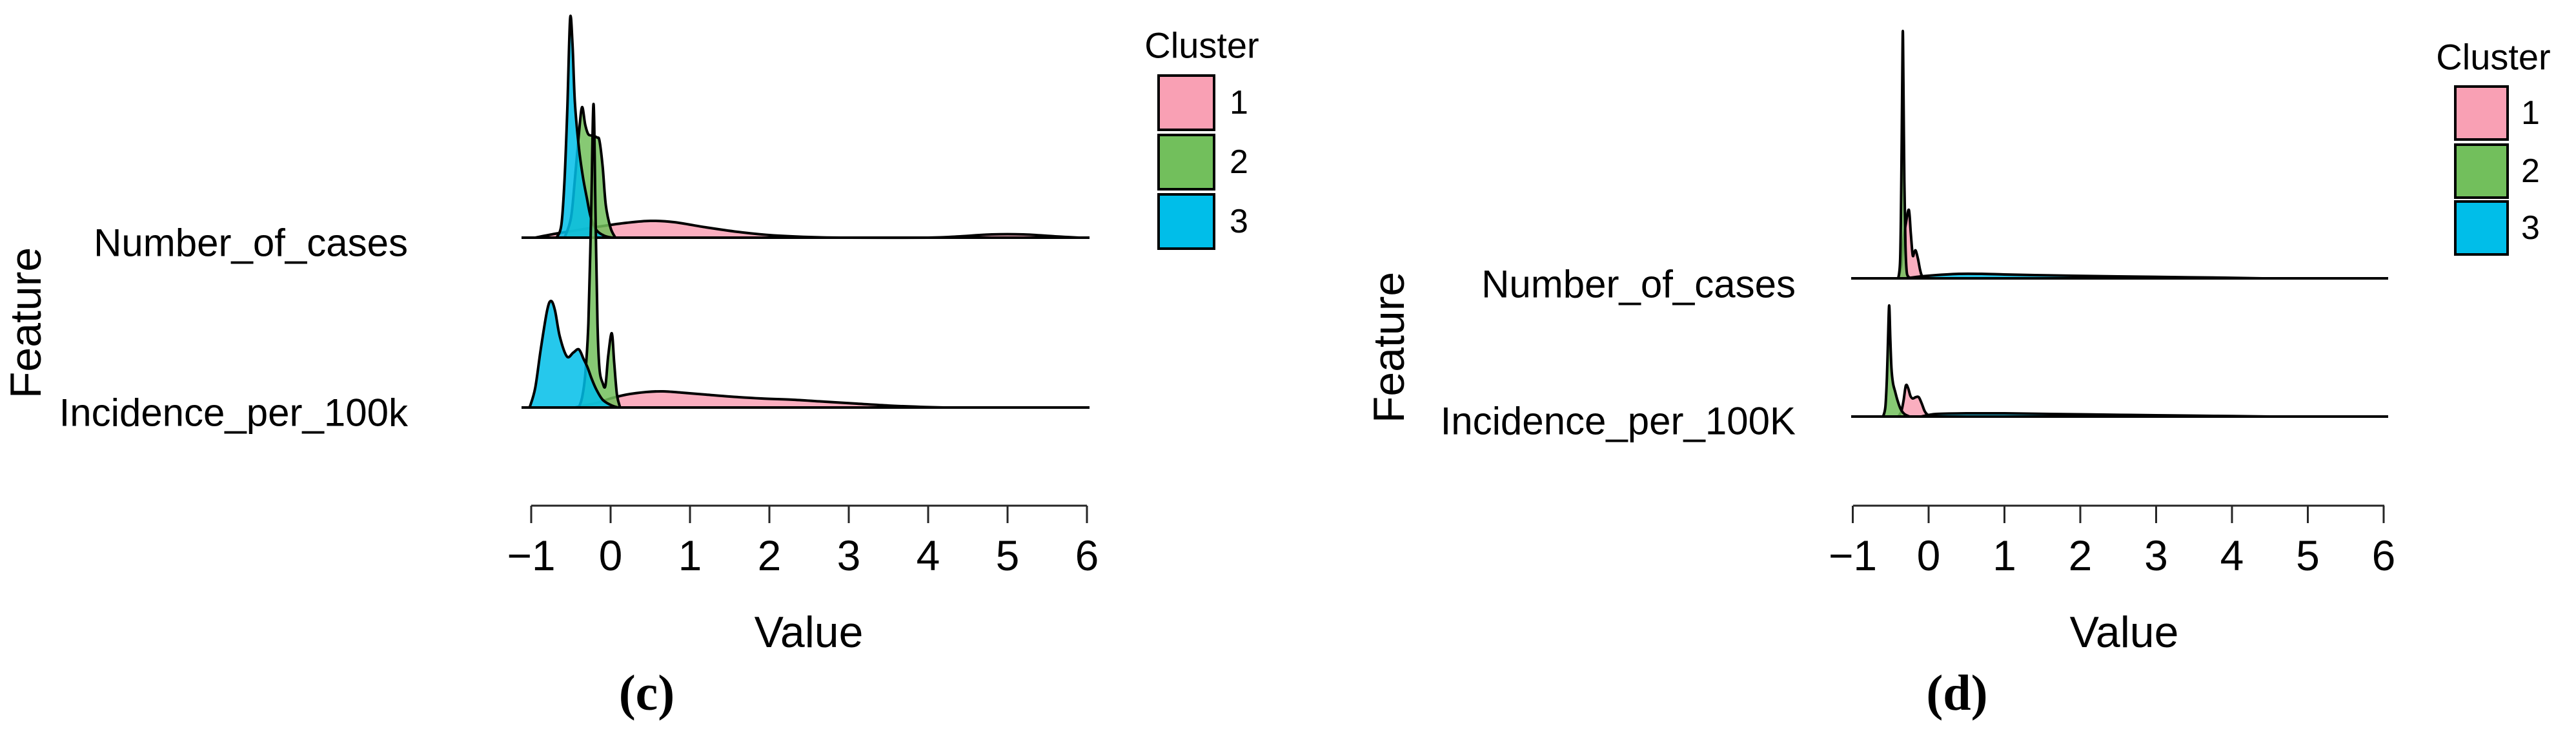 The image size is (2576, 733). What do you see at coordinates (646, 693) in the screenshot?
I see `panel-caption: (c)` at bounding box center [646, 693].